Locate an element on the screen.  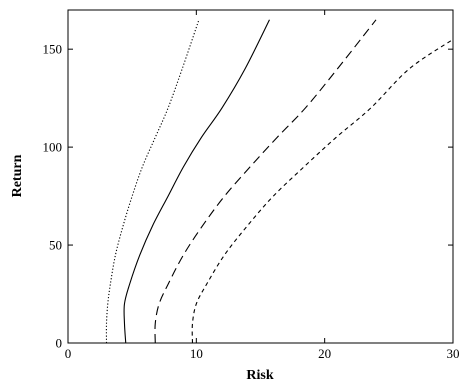
x-tick-label: 0 is located at coordinates (68, 353).